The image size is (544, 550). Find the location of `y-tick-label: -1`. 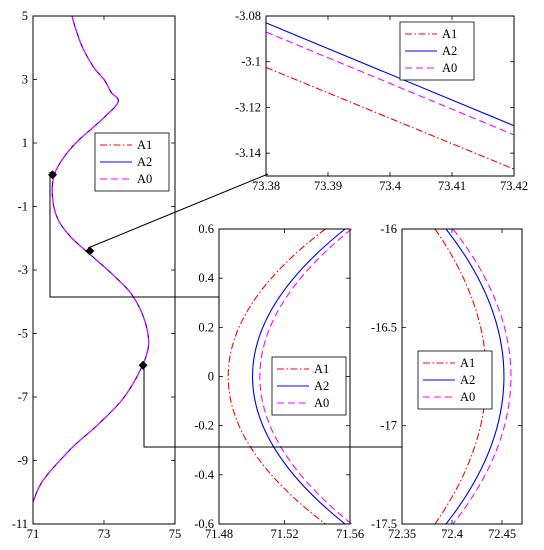

y-tick-label: -1 is located at coordinates (23, 207).